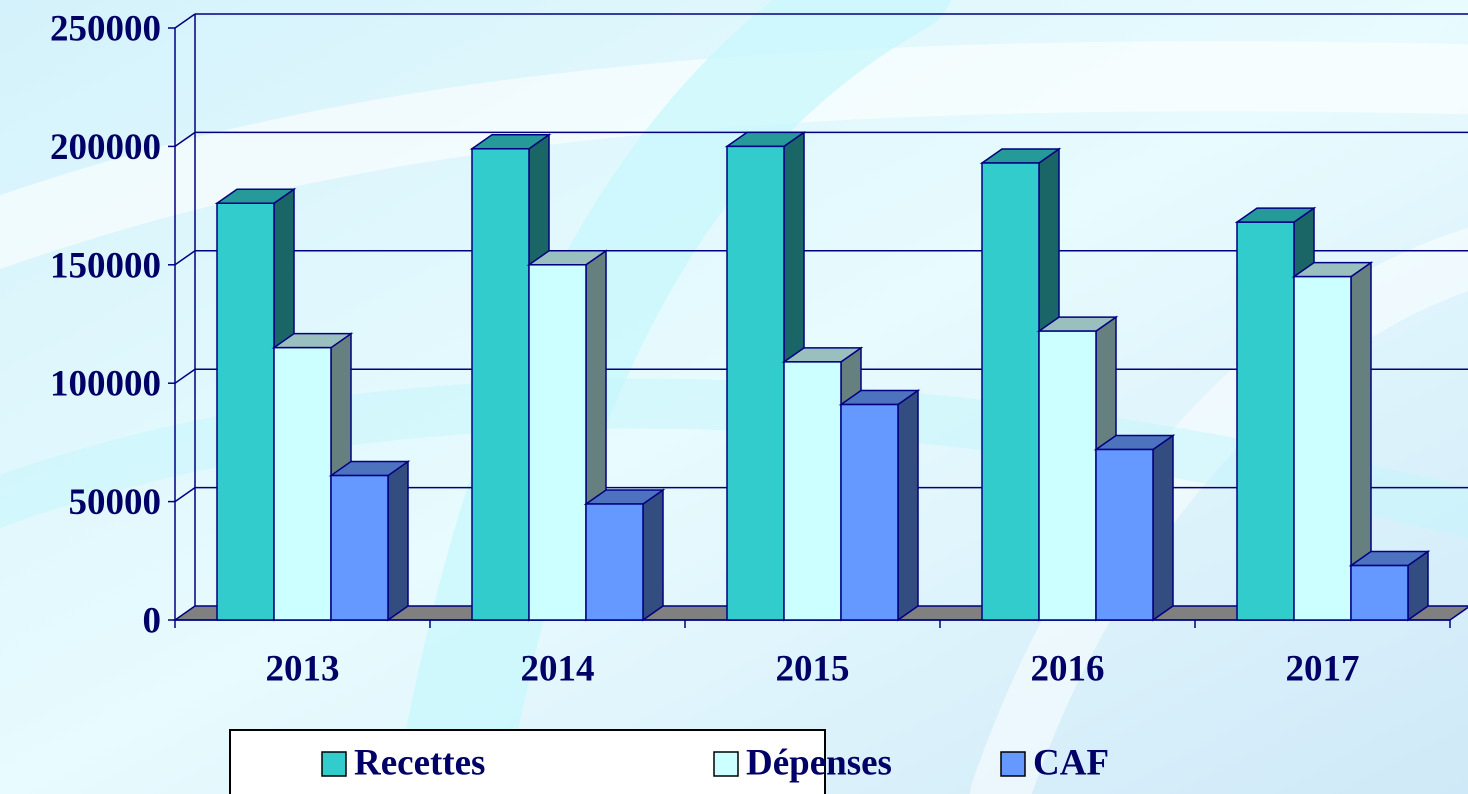  What do you see at coordinates (558, 668) in the screenshot?
I see `x-tick-label: 2014` at bounding box center [558, 668].